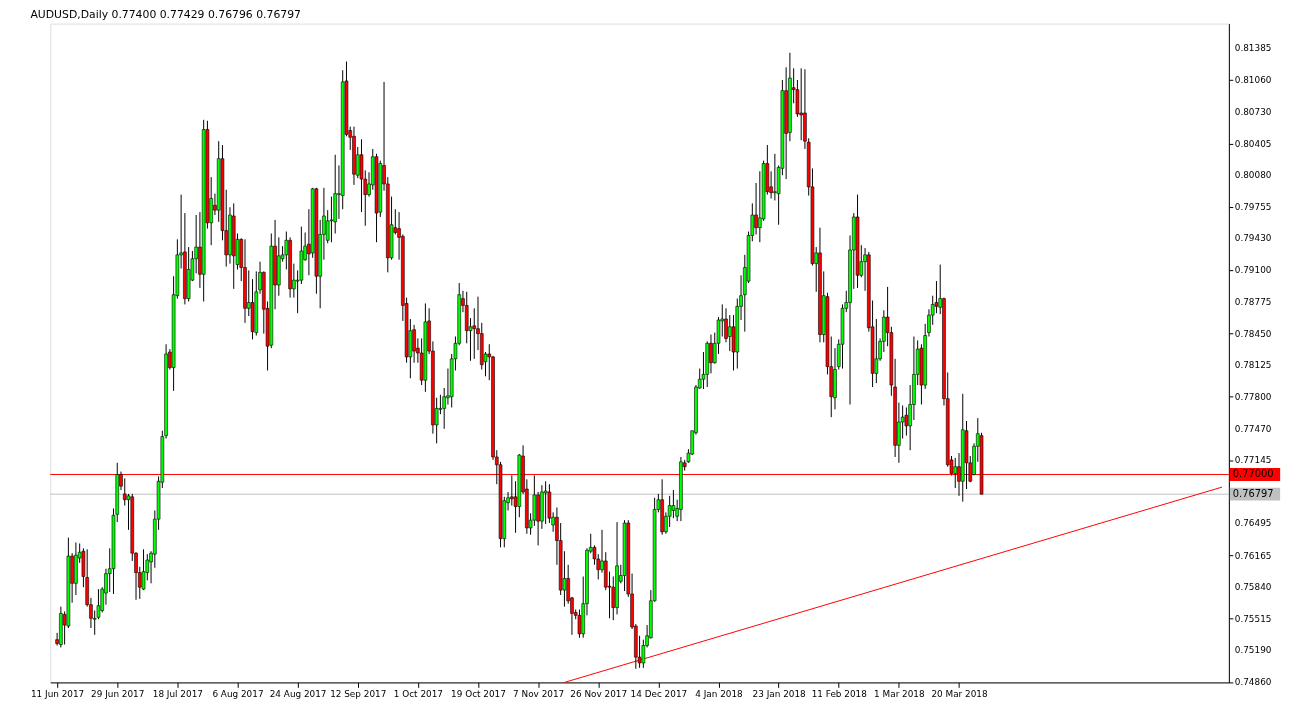 The image size is (1291, 720). What do you see at coordinates (839, 693) in the screenshot?
I see `x-tick-label: 11 Feb 2018` at bounding box center [839, 693].